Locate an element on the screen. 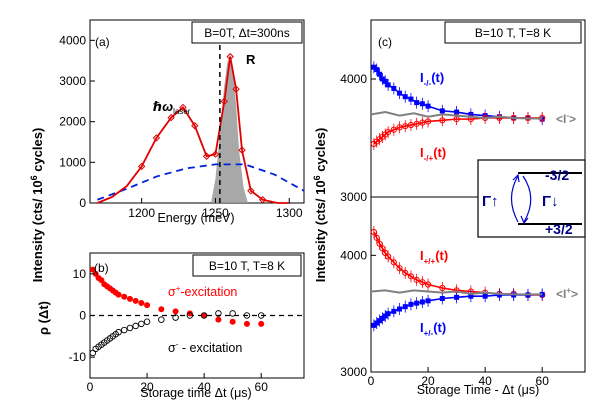 This screenshot has height=417, width=598. lower-level-label: +3/2 is located at coordinates (559, 229).